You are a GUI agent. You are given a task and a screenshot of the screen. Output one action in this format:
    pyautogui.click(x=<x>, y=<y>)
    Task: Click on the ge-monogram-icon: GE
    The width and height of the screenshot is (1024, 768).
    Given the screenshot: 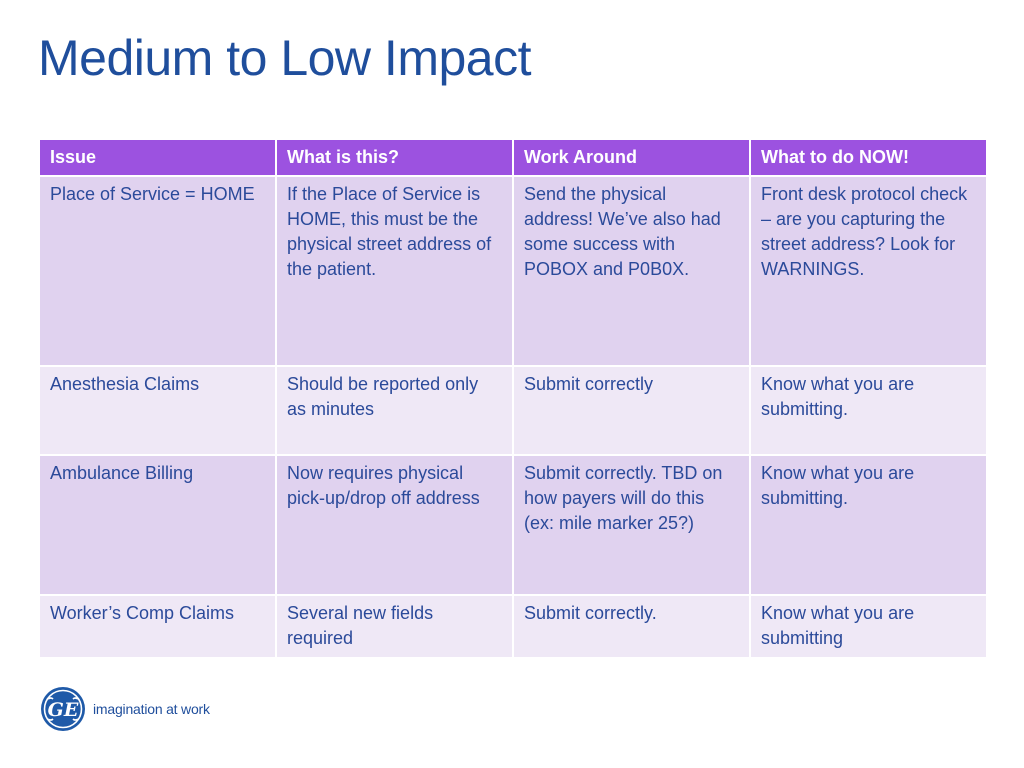 What is the action you would take?
    pyautogui.click(x=63, y=709)
    